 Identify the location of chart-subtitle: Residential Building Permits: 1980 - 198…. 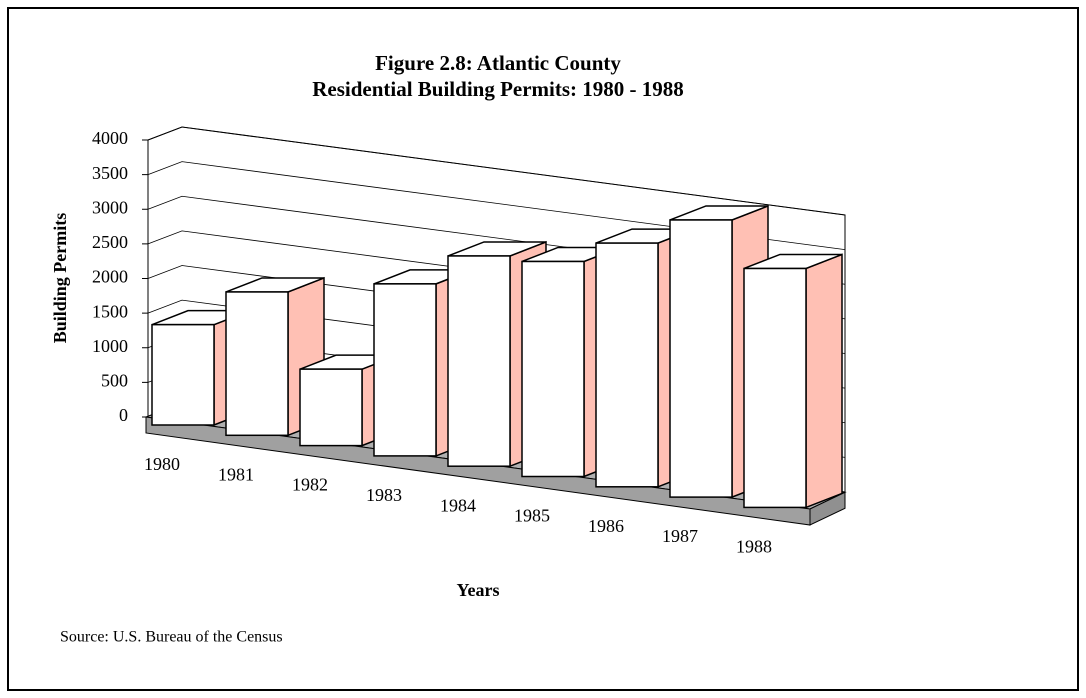
(498, 89).